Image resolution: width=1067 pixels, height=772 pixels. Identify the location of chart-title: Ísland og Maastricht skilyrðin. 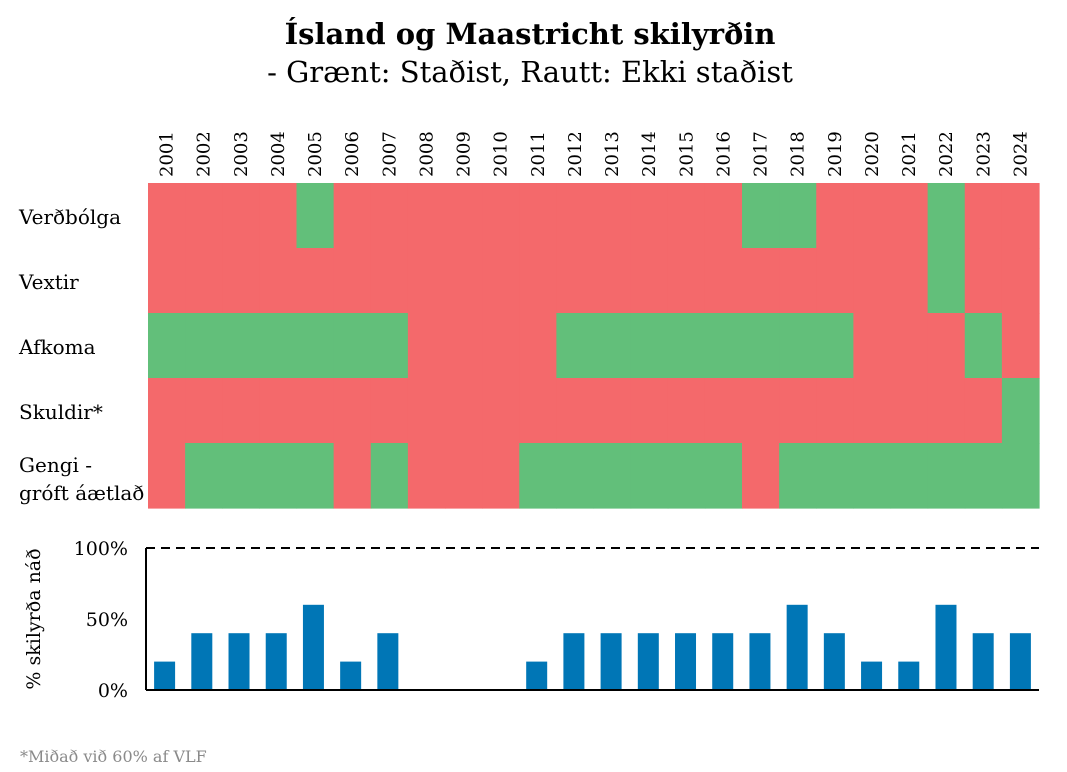
(530, 33).